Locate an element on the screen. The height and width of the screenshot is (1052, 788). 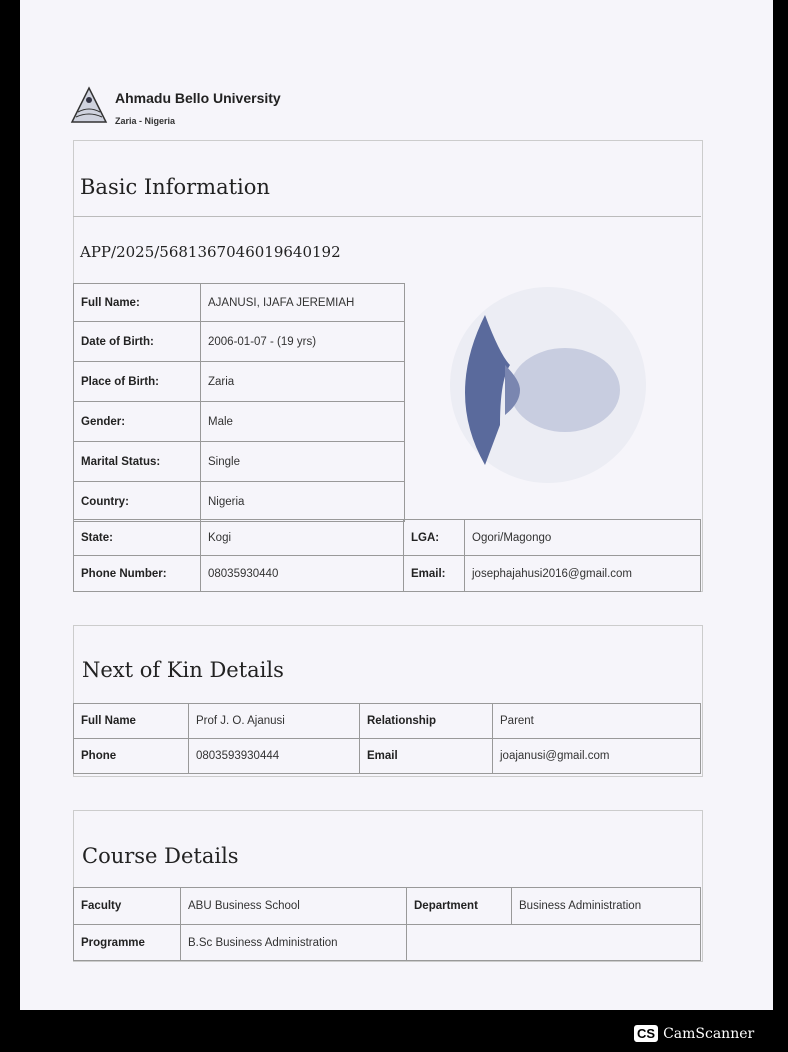
label: Programme is located at coordinates (127, 942).